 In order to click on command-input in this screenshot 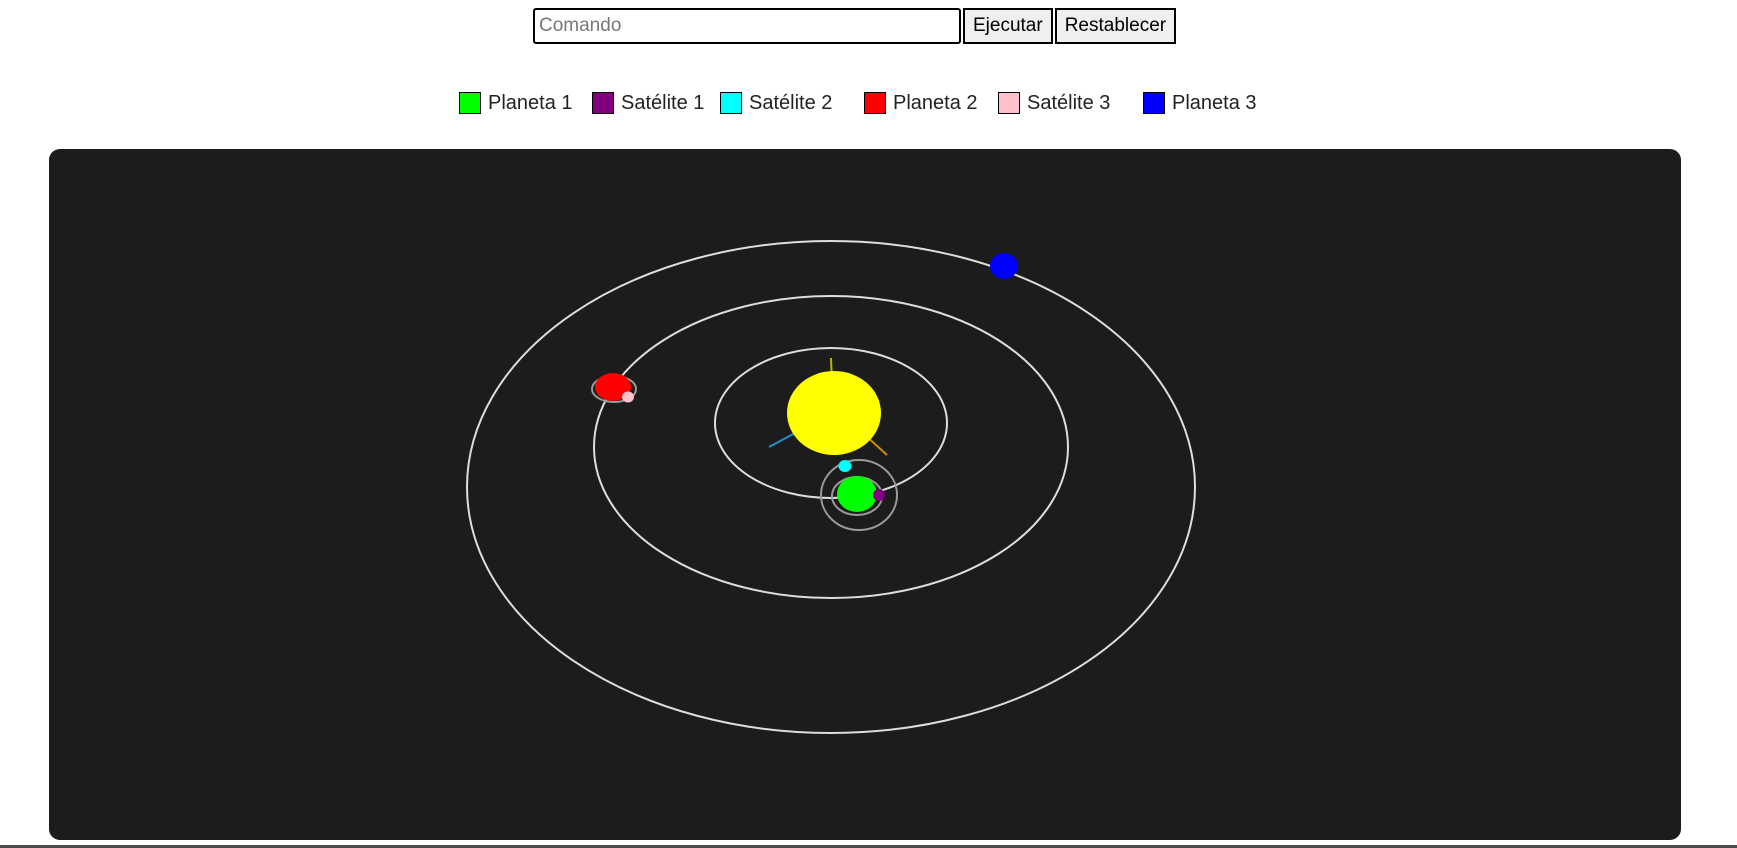, I will do `click(747, 26)`.